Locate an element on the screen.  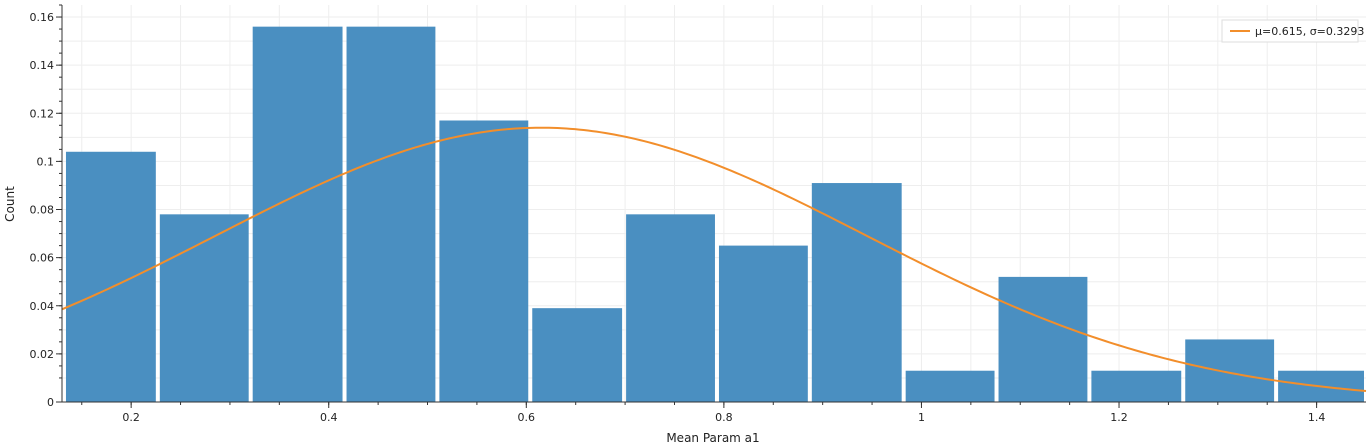
x-tick-label: 0.6 is located at coordinates (527, 417).